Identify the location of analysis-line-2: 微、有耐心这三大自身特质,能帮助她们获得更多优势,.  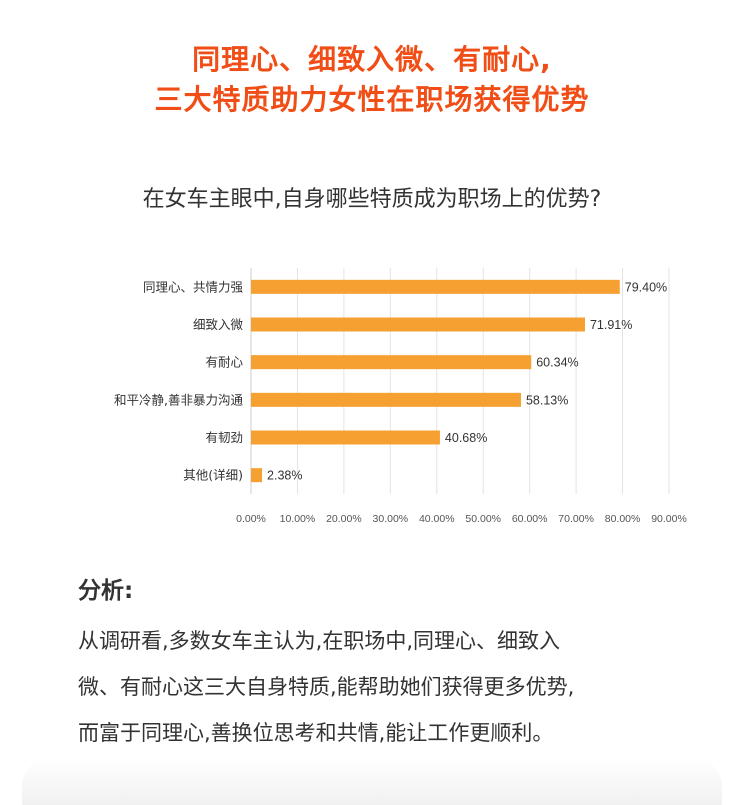
(326, 687).